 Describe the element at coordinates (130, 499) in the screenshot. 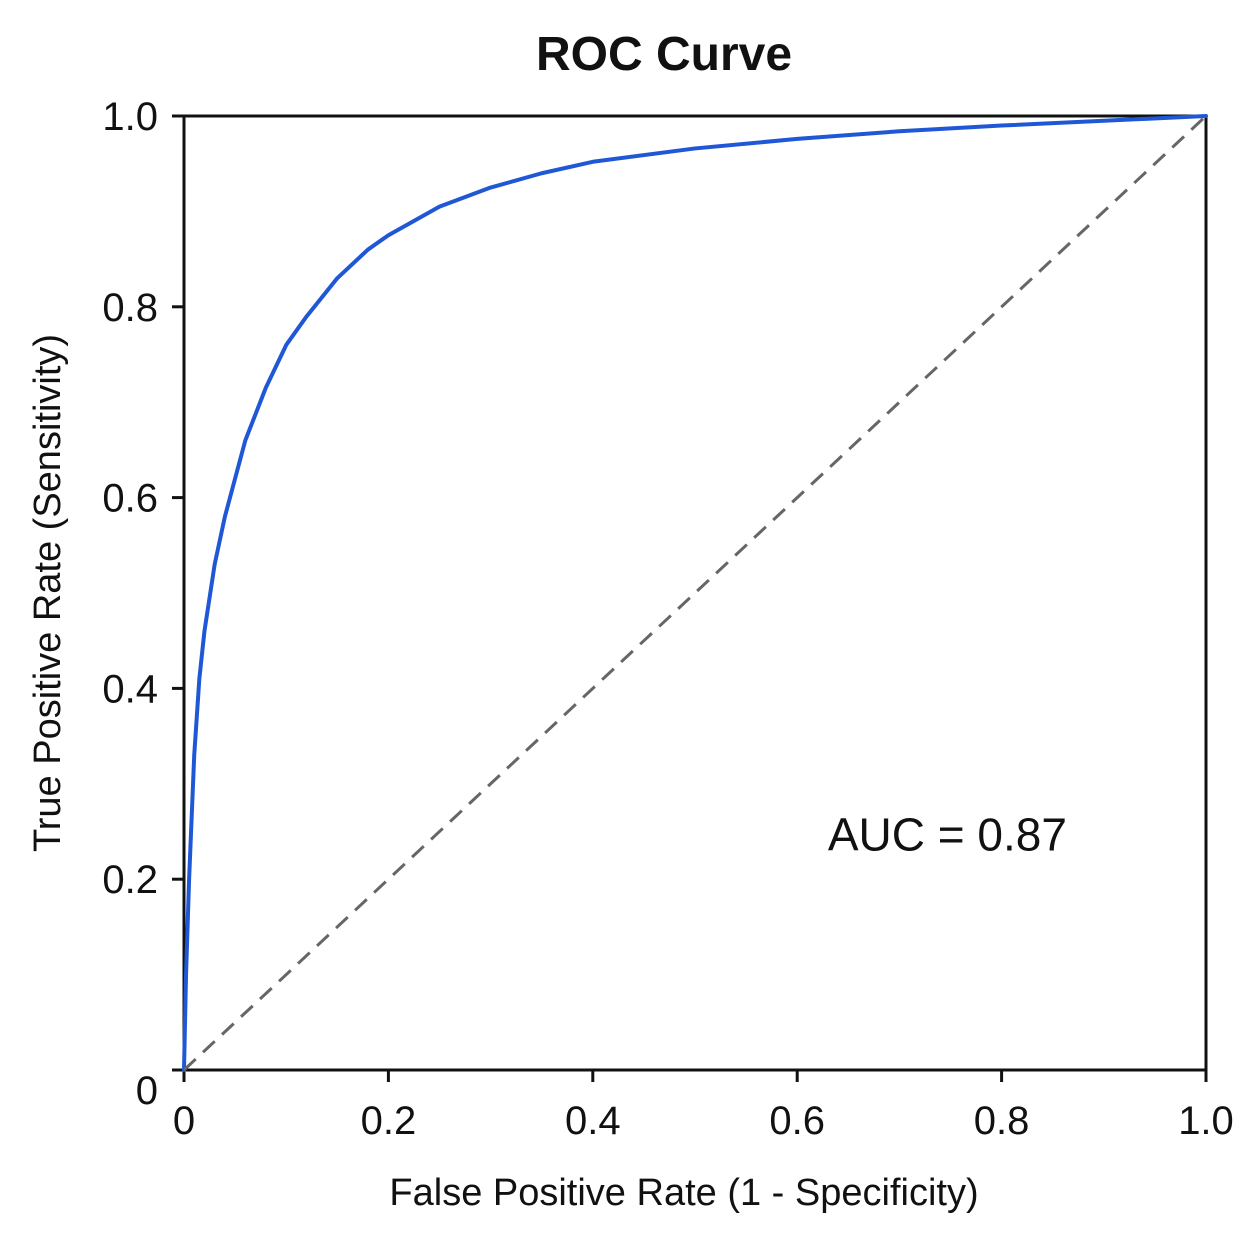

I see `y-tick-label: 0.6` at that location.